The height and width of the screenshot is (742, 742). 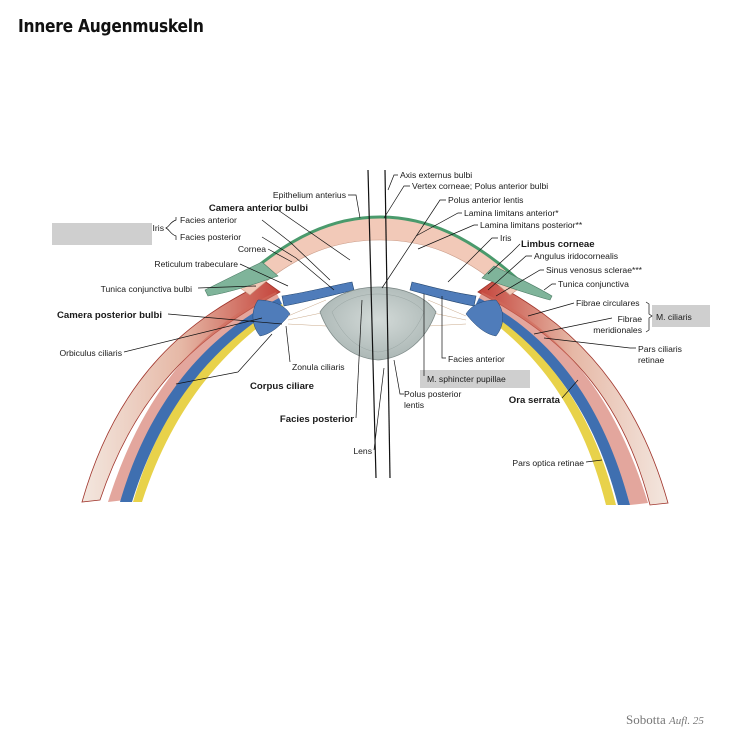 I want to click on label-corpus-ciliare: Corpus ciliare, so click(x=282, y=386).